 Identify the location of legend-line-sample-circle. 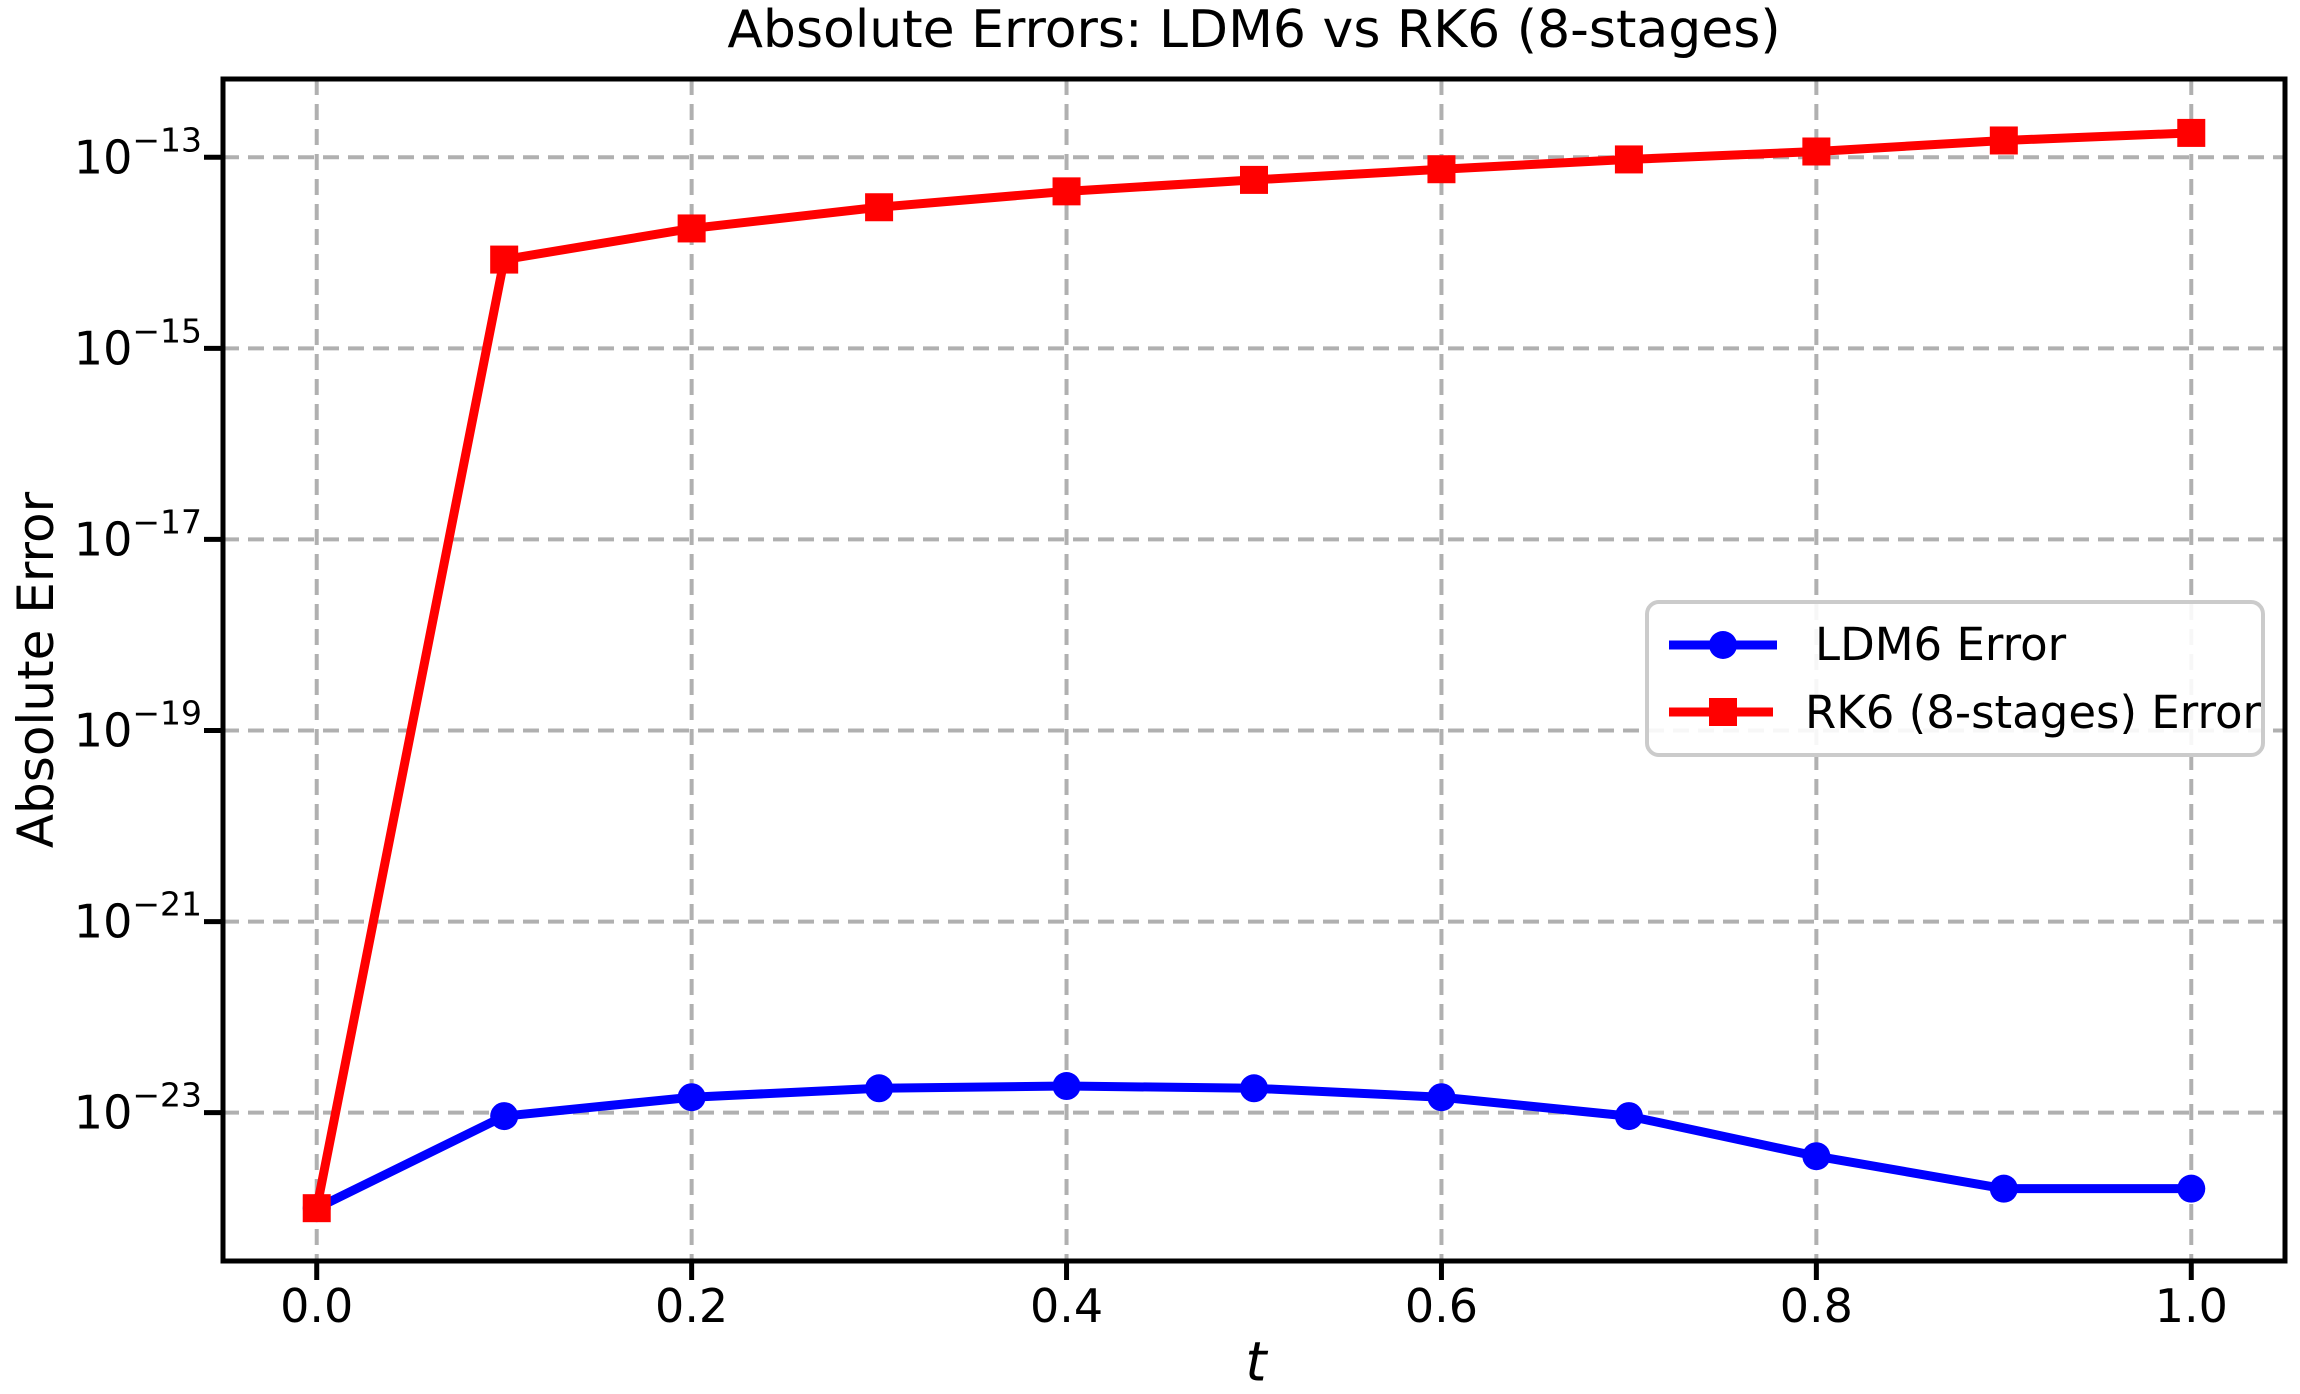
(1723, 644).